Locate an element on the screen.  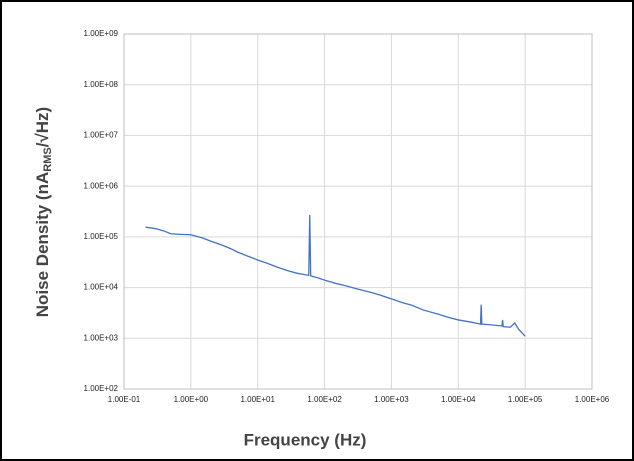
x-tick-label: 1.00E+03 is located at coordinates (391, 399).